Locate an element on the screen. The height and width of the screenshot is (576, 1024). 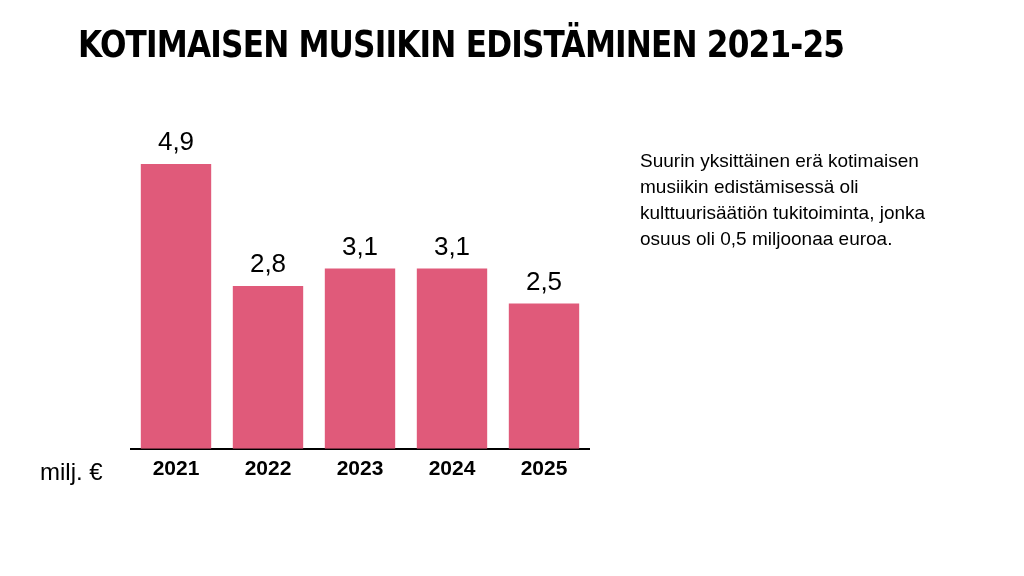
x-tick-label: 2025 is located at coordinates (544, 468).